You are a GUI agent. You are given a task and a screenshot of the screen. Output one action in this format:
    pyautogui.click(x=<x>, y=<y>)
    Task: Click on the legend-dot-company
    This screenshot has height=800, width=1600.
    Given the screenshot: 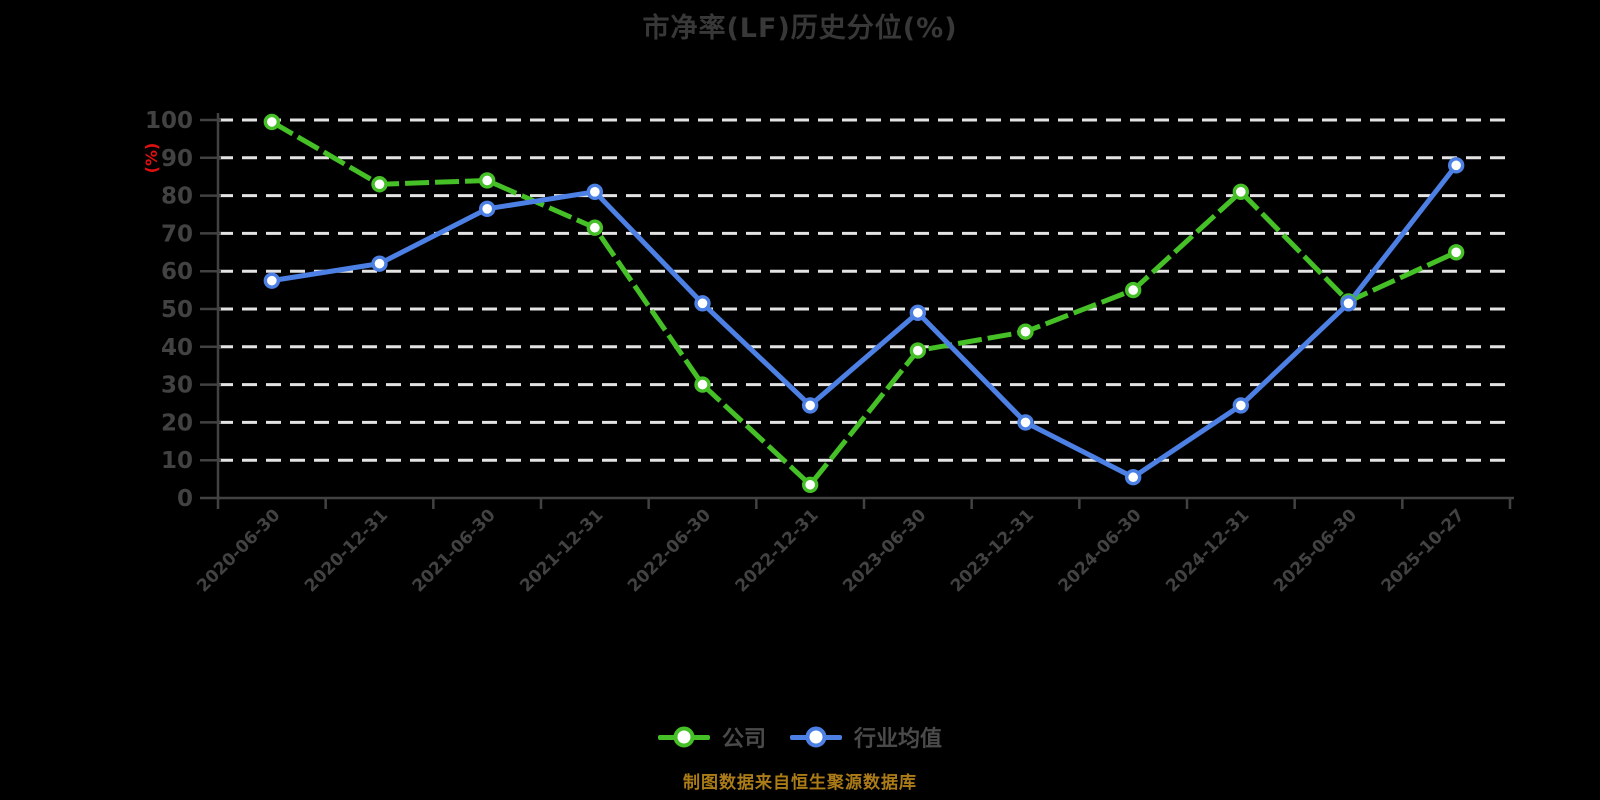 What is the action you would take?
    pyautogui.click(x=684, y=737)
    